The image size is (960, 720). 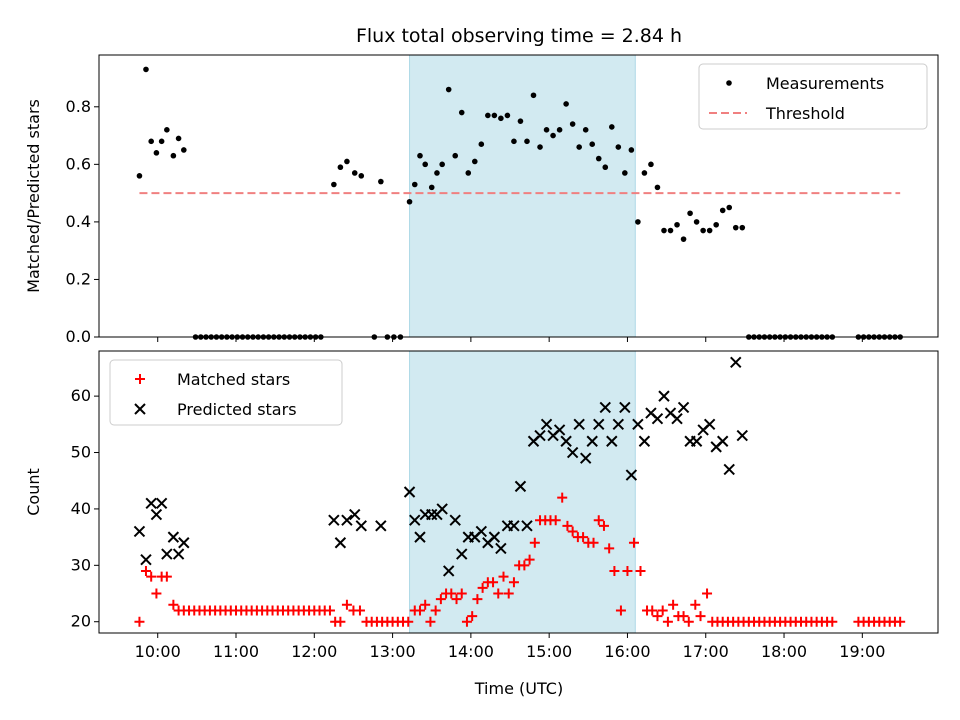 What do you see at coordinates (805, 113) in the screenshot?
I see `legend-label: Threshold` at bounding box center [805, 113].